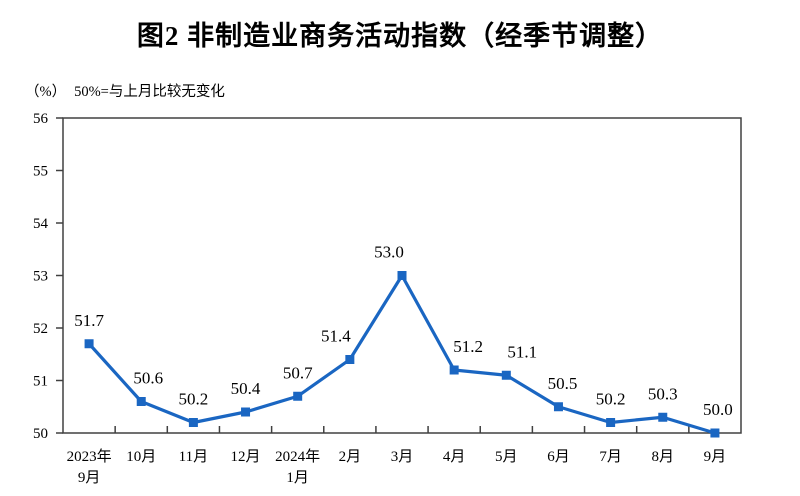 The height and width of the screenshot is (496, 800). I want to click on data-label: 50.3, so click(663, 393).